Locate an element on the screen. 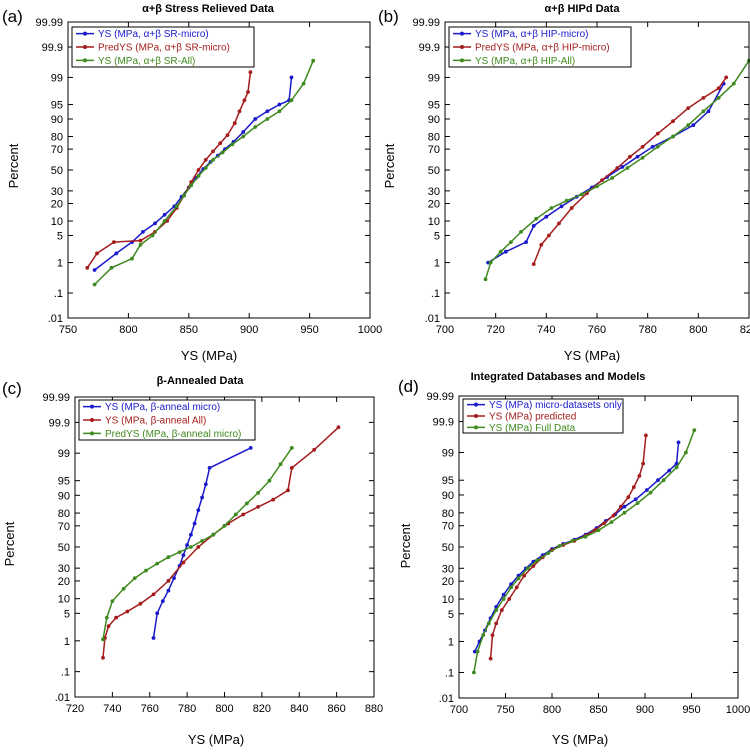 The image size is (750, 754). chart-title: Integrated Databases and Models is located at coordinates (558, 377).